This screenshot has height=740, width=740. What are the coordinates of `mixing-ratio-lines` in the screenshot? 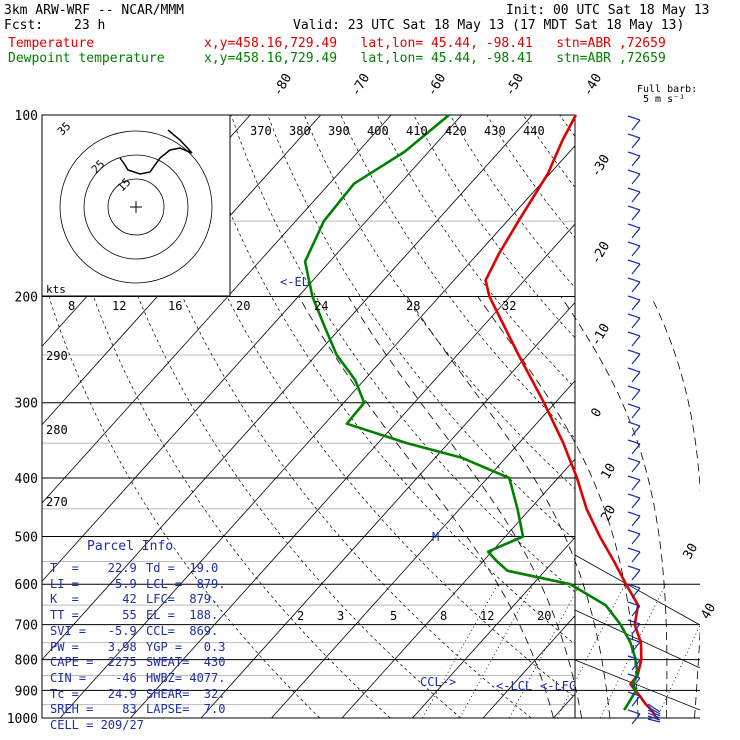 It's located at (561, 650).